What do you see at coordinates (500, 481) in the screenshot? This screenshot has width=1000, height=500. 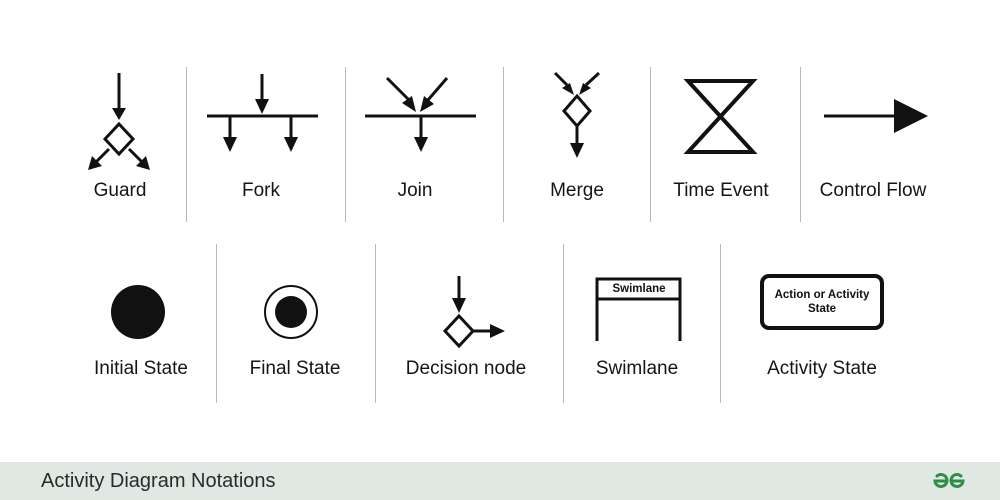 I see `footer-bar: Activity Diagram Notations` at bounding box center [500, 481].